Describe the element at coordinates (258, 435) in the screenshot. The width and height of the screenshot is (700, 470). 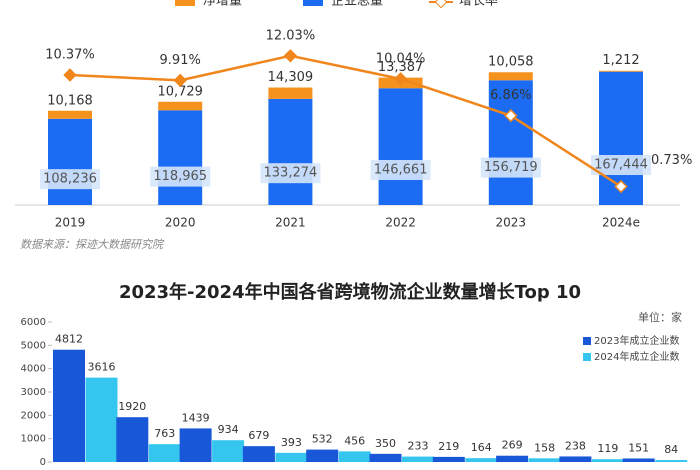
I see `value-label: 679` at that location.